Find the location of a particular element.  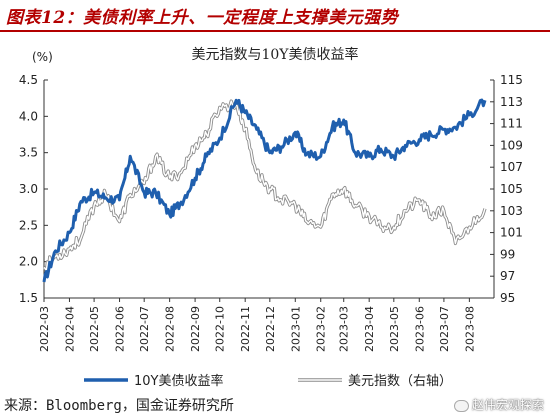

right-tick-label: 109 is located at coordinates (511, 145).